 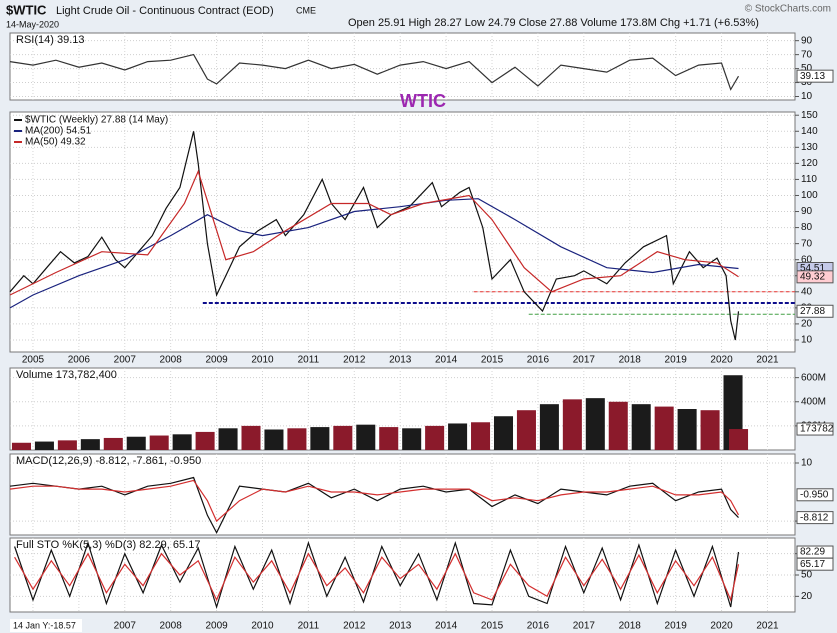 I want to click on legend-label: MA(200) 54.51, so click(x=58, y=131).